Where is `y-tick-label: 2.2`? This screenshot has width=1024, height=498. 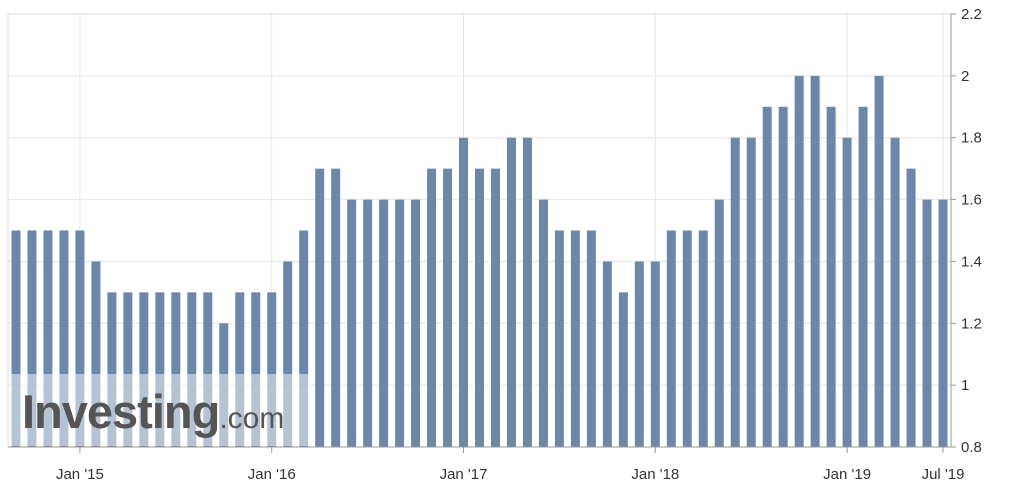
y-tick-label: 2.2 is located at coordinates (971, 14).